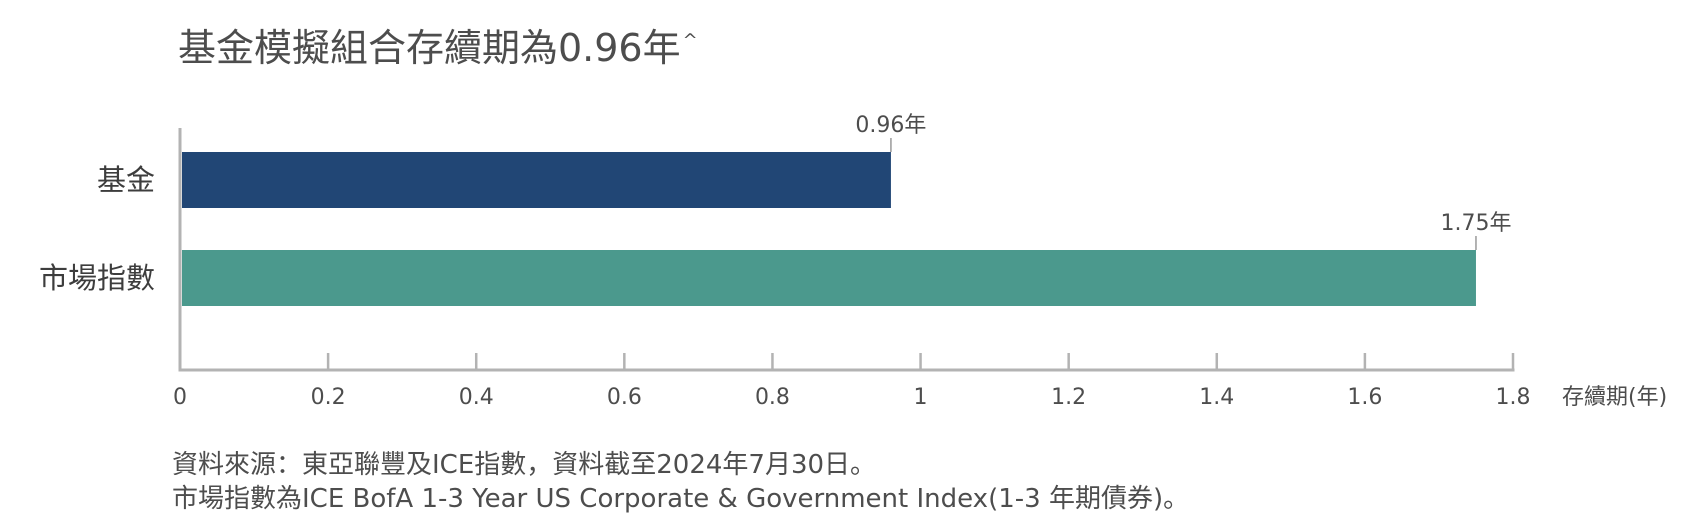  I want to click on x-tick-label: 1.6, so click(1364, 397).